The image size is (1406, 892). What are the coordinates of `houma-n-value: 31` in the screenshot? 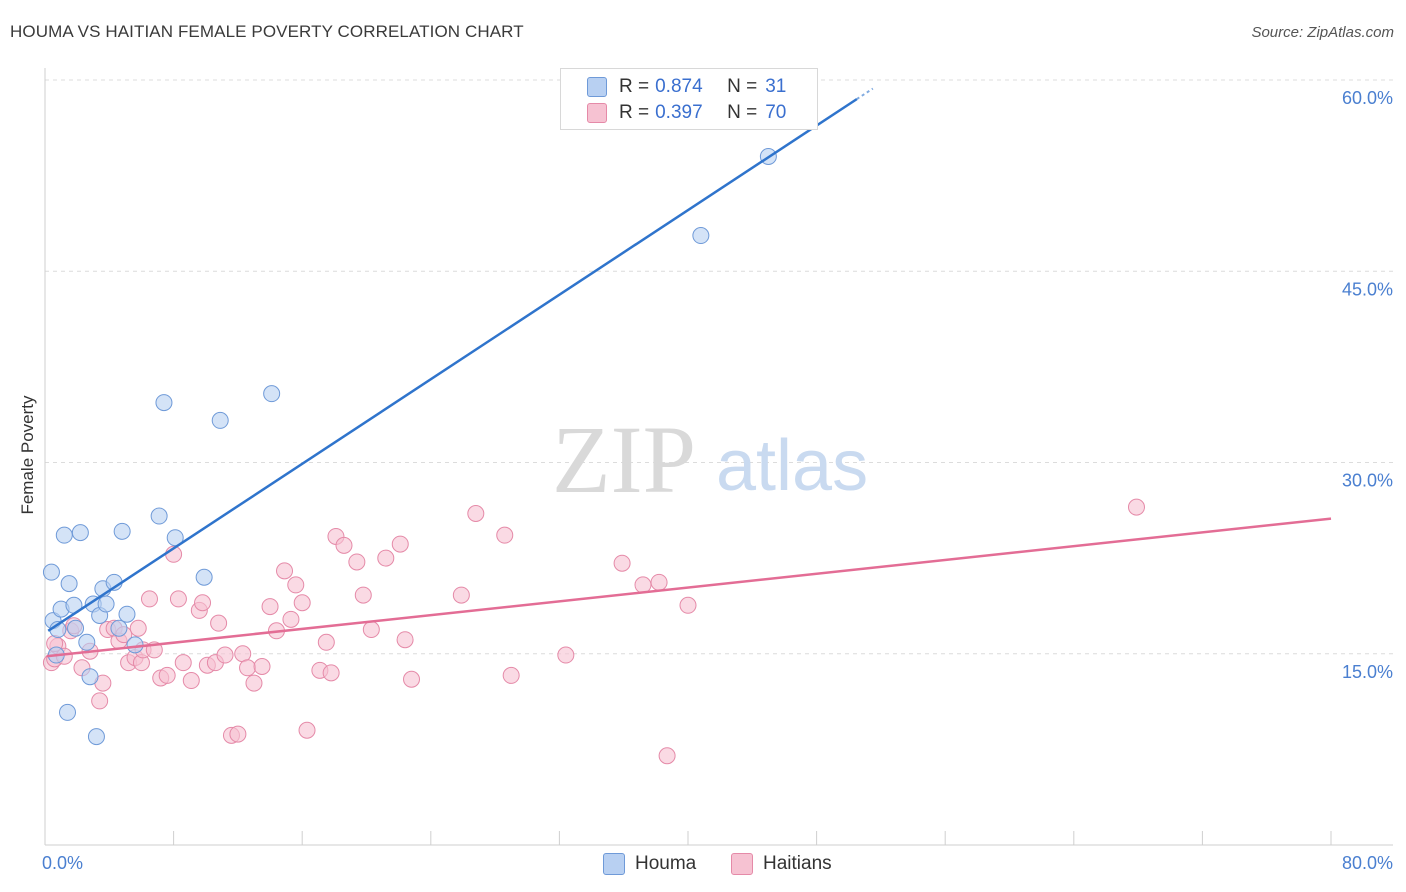 It's located at (776, 86).